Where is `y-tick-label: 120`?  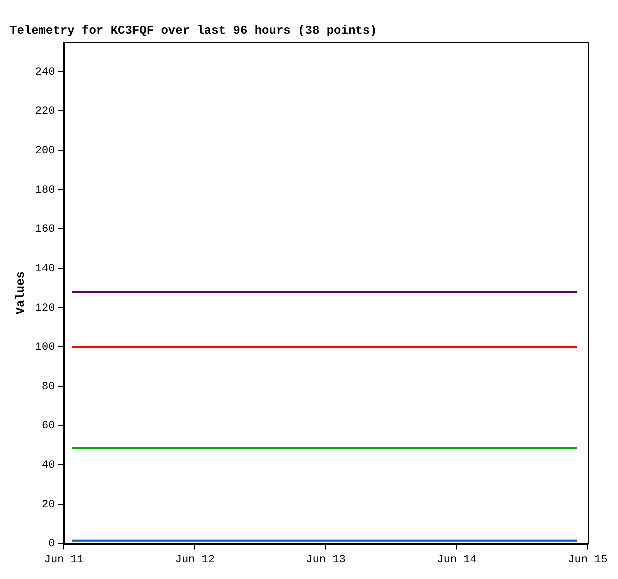 y-tick-label: 120 is located at coordinates (45, 308).